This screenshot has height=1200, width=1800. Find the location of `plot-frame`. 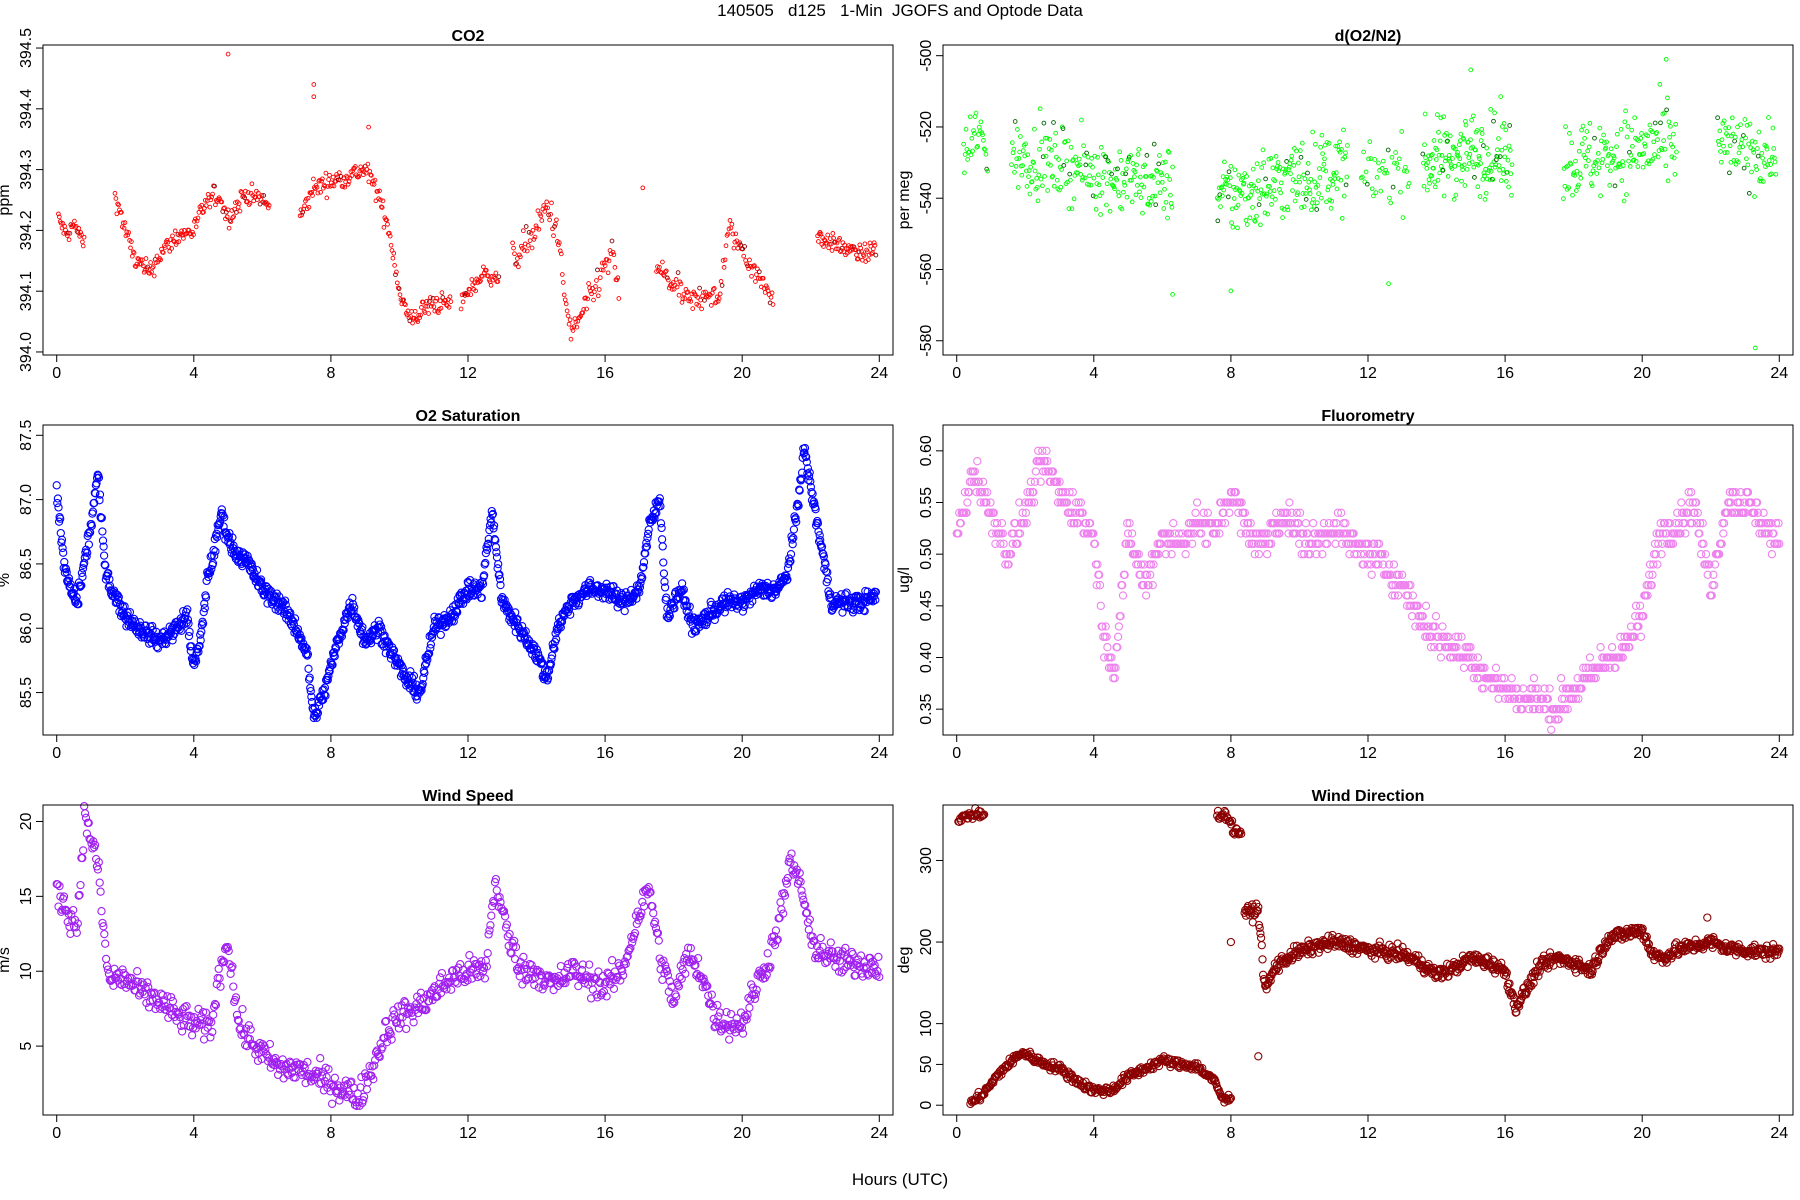

plot-frame is located at coordinates (1368, 200).